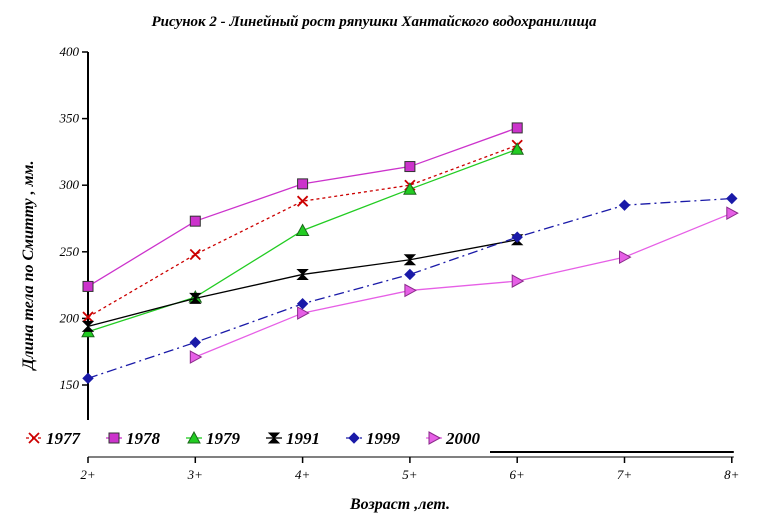 This screenshot has height=527, width=757. Describe the element at coordinates (517, 474) in the screenshot. I see `x-tick-label: 6+` at that location.